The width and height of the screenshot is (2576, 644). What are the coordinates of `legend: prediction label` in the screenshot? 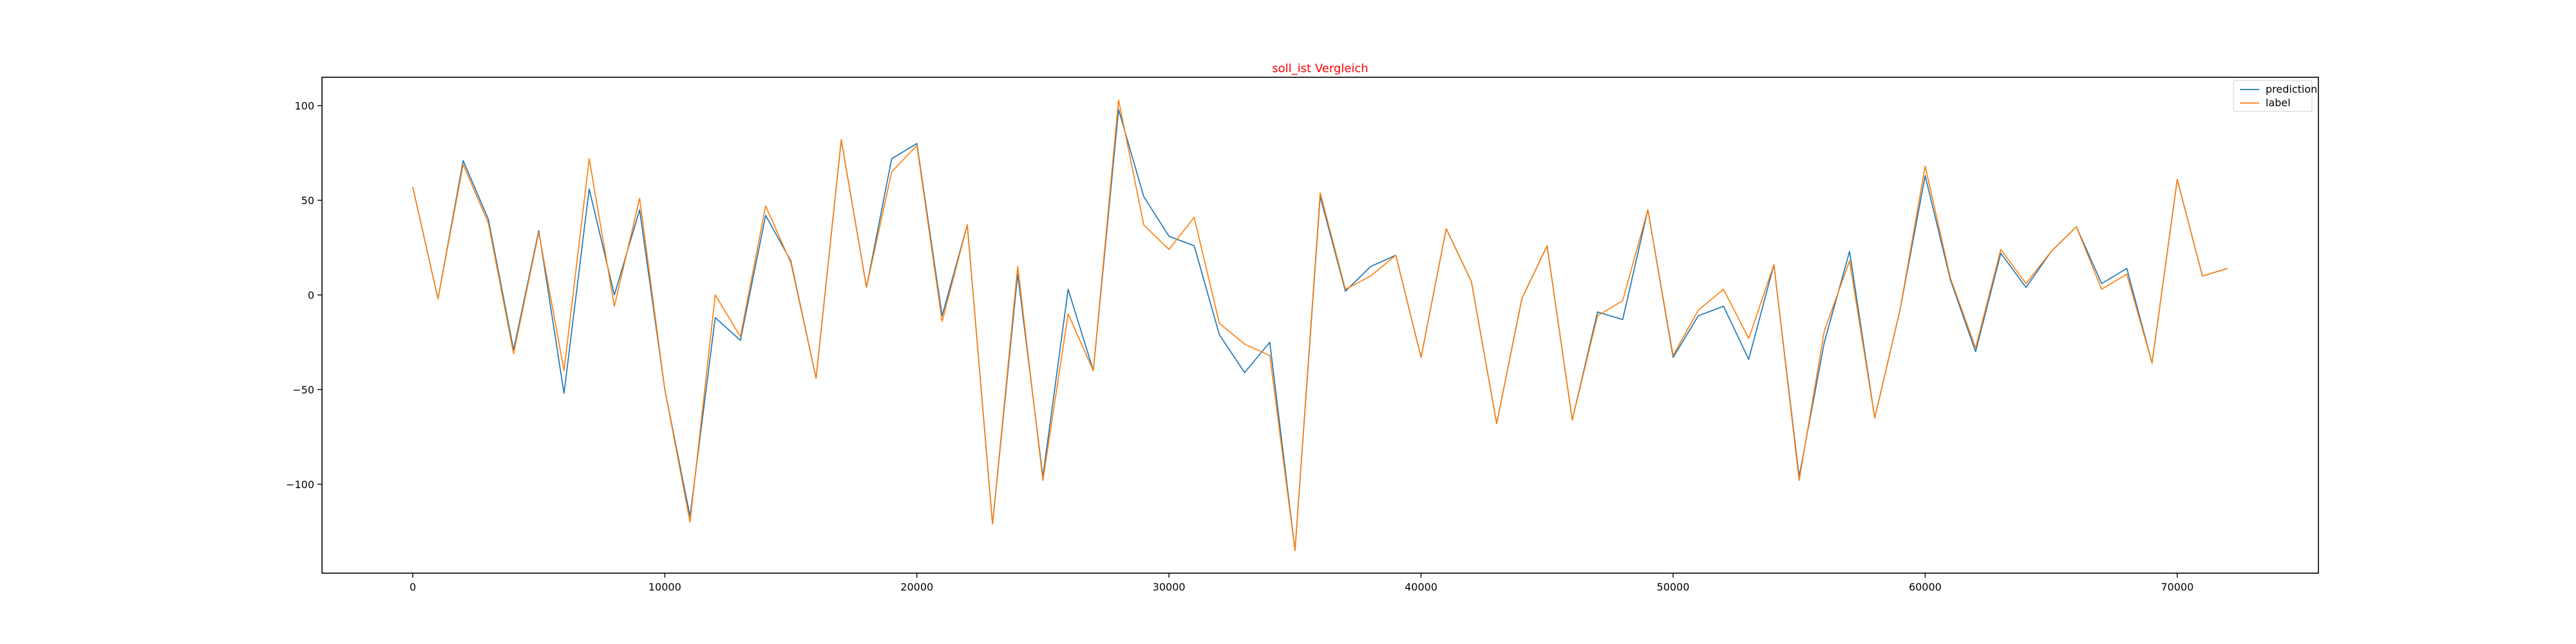 It's located at (2275, 96).